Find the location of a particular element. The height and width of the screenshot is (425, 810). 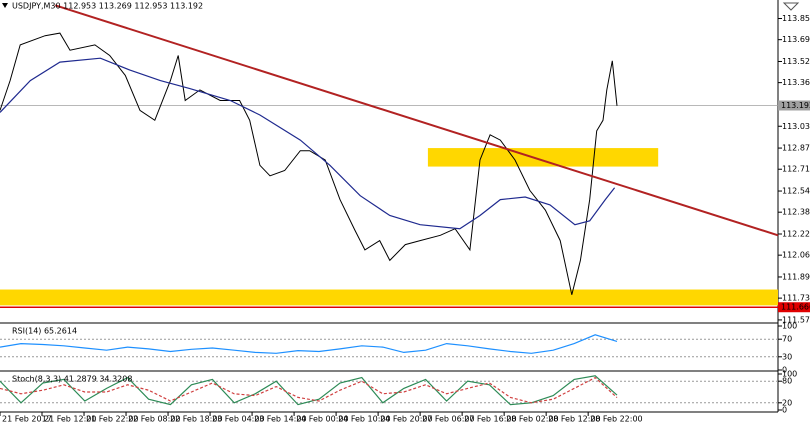

price-label: 113.192 is located at coordinates (795, 105).